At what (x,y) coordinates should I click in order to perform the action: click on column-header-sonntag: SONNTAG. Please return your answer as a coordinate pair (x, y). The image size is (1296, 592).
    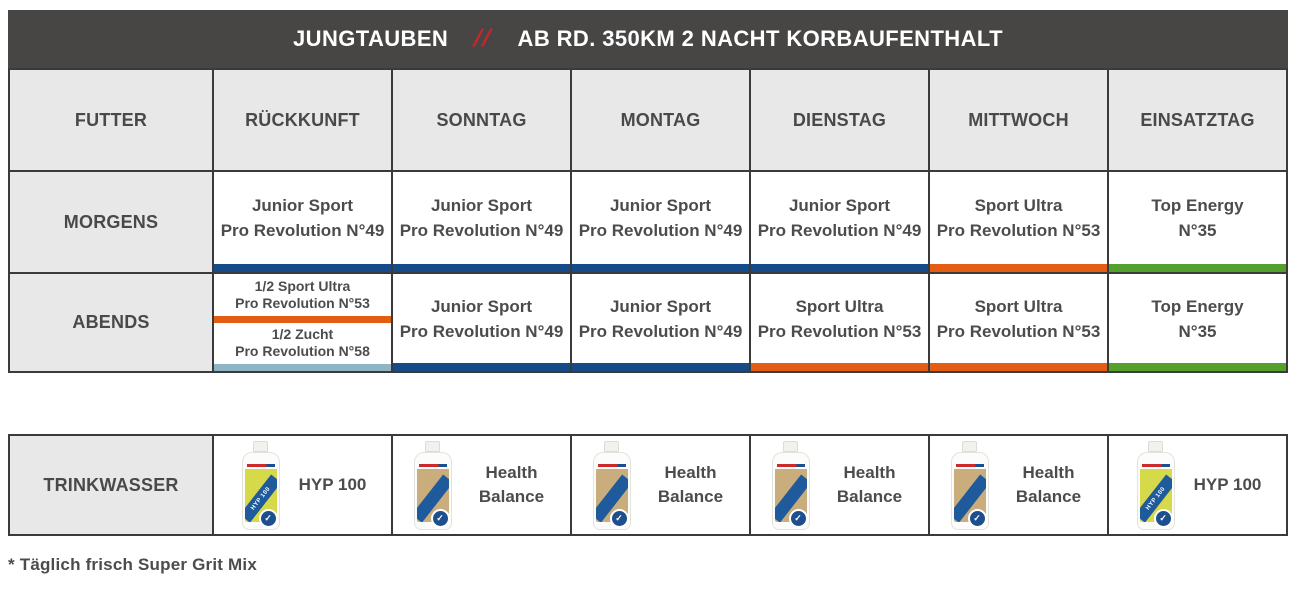
    Looking at the image, I should click on (481, 120).